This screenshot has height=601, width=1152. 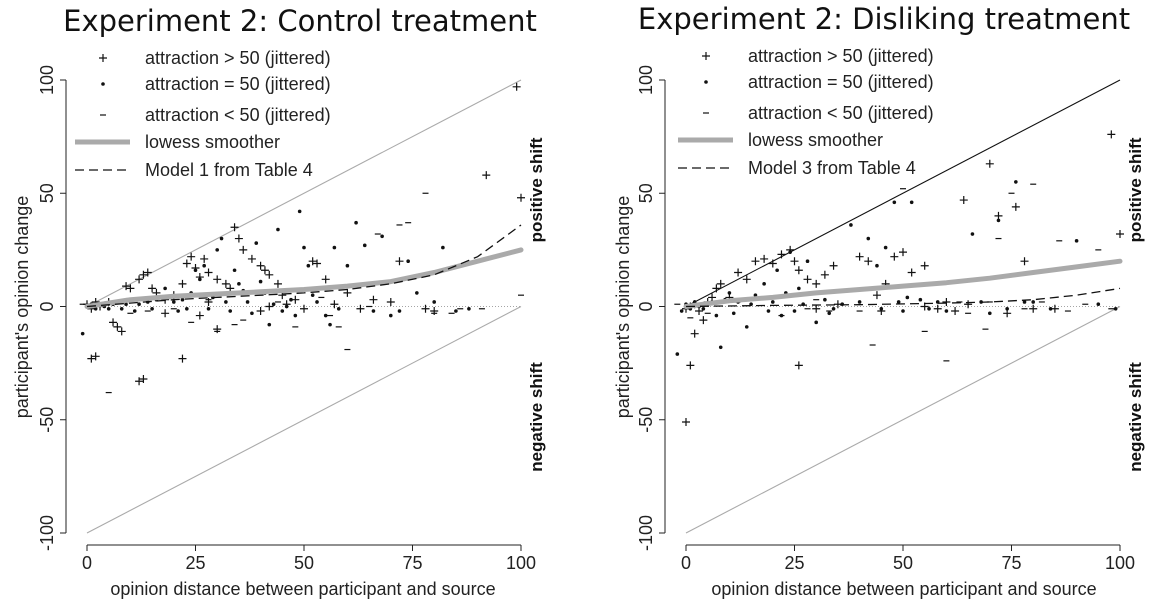 What do you see at coordinates (705, 110) in the screenshot?
I see `legend-swatches` at bounding box center [705, 110].